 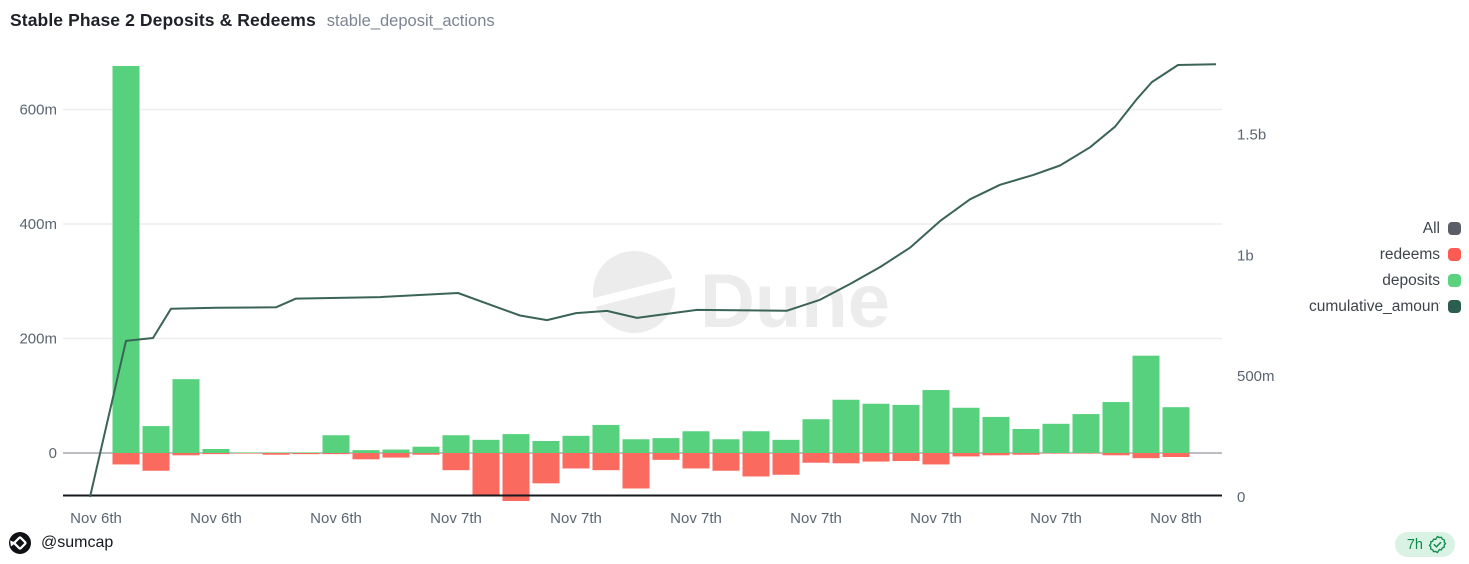 I want to click on legend-label: deposits, so click(x=1411, y=280).